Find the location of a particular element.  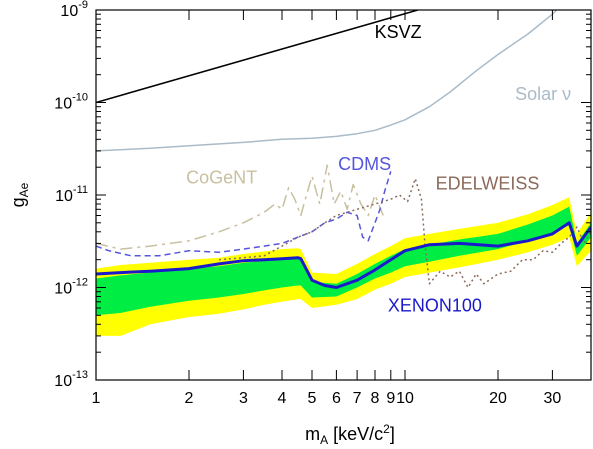

series-cogent-label: CoGeNT is located at coordinates (221, 177).